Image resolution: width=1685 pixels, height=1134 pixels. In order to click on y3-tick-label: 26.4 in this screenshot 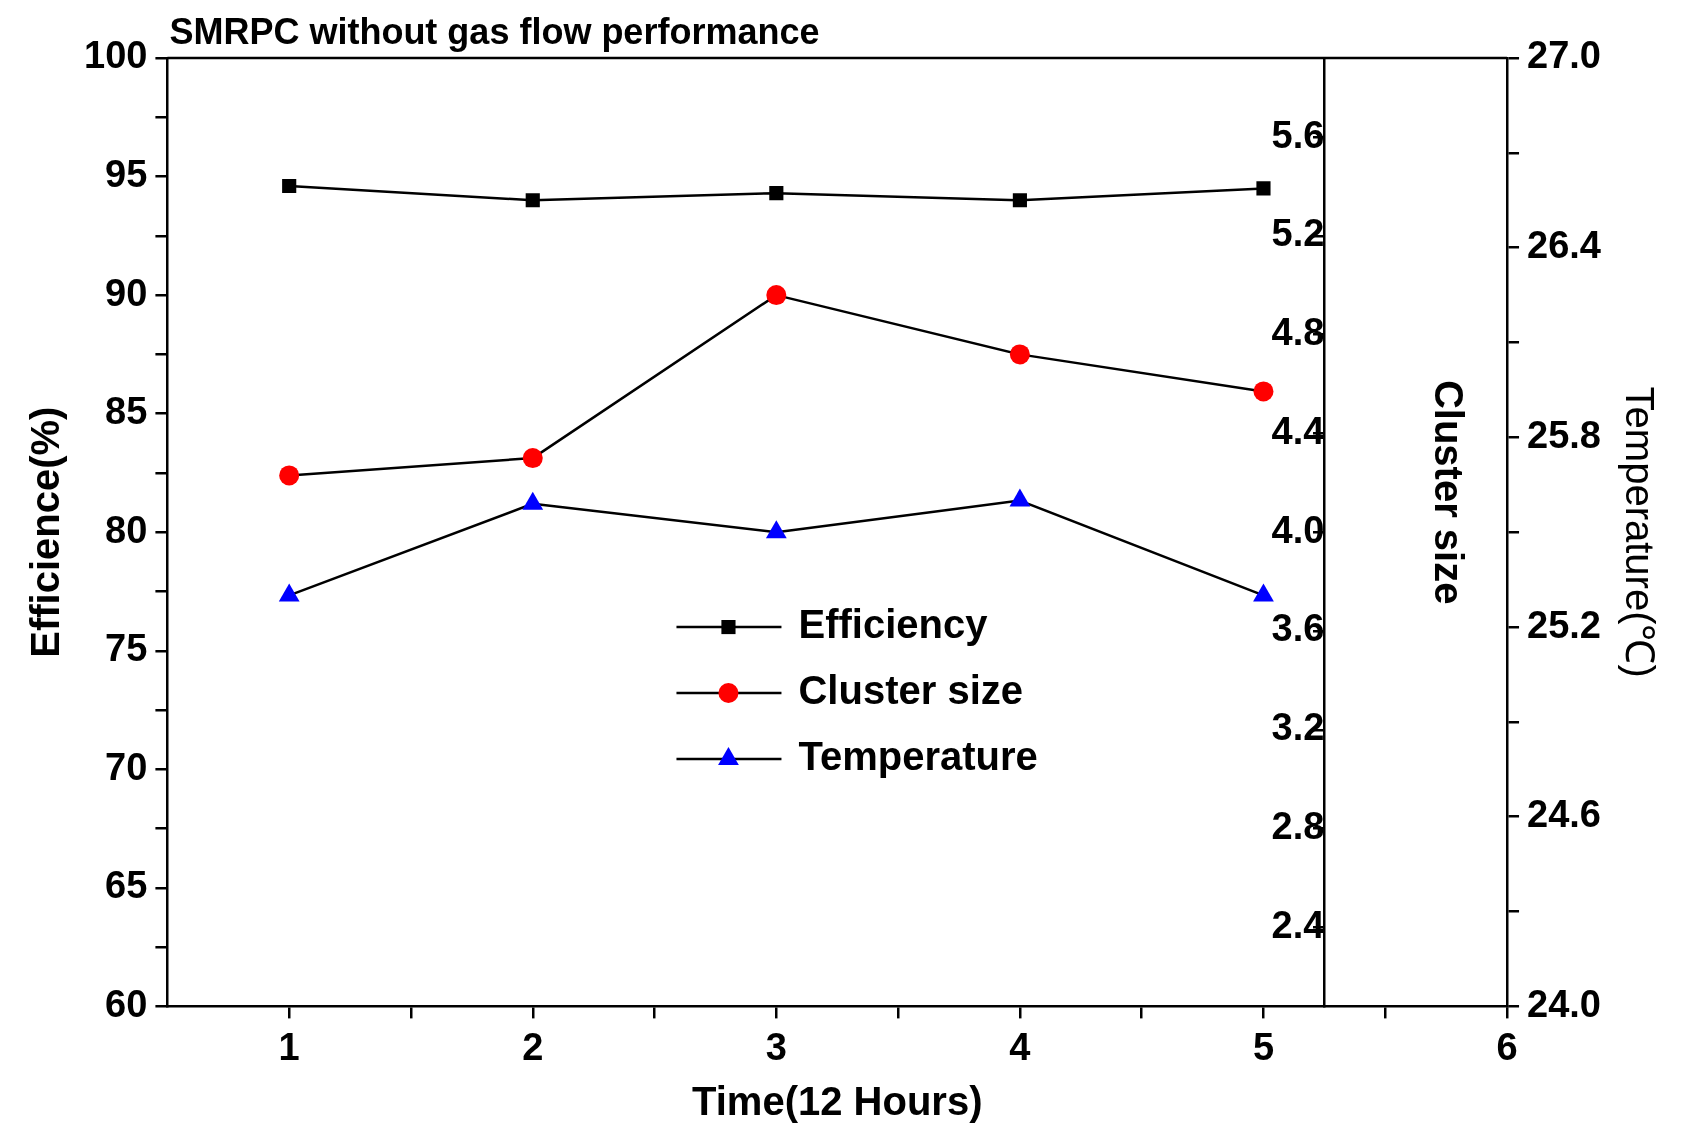, I will do `click(1564, 245)`.